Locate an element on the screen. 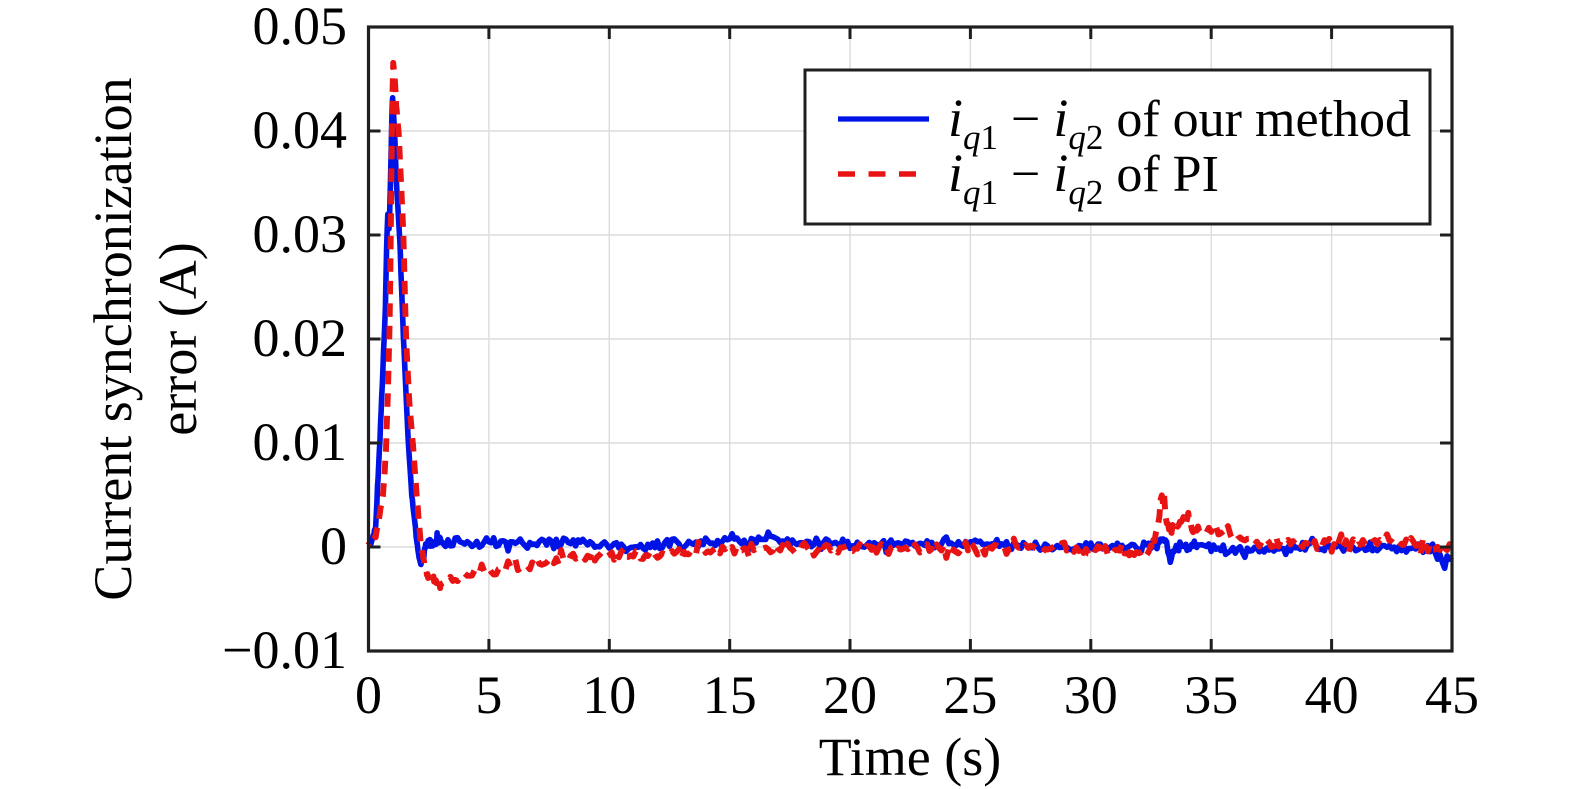  svg-text: Time (s) is located at coordinates (910, 757).